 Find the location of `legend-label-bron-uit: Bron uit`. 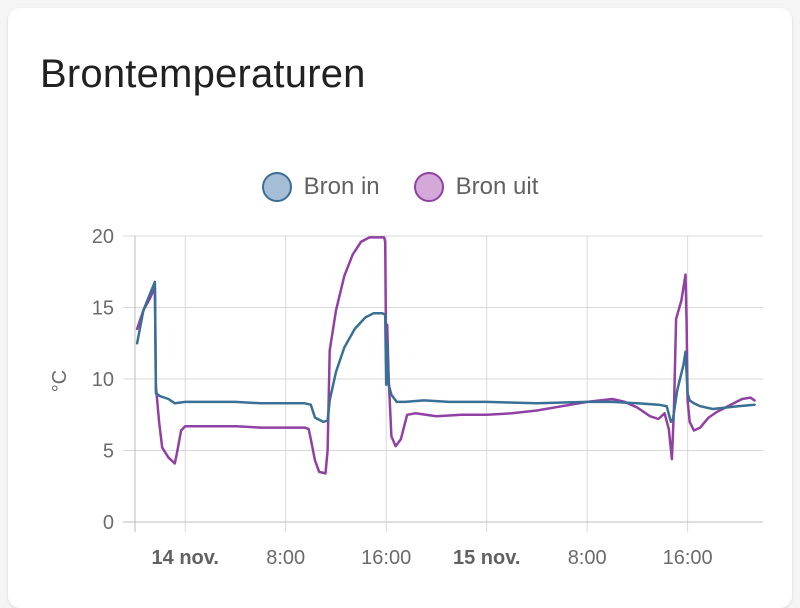

legend-label-bron-uit: Bron uit is located at coordinates (497, 186).